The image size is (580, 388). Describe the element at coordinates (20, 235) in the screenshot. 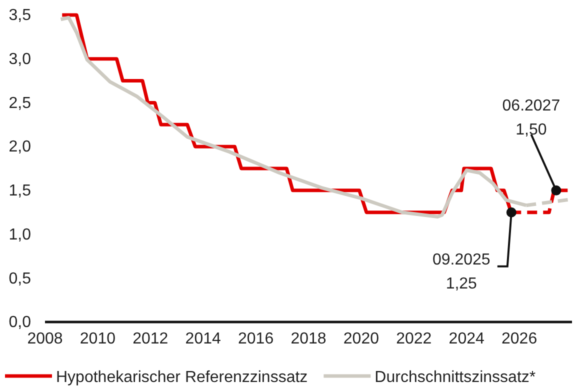

I see `y-tick-label: 1,0` at that location.